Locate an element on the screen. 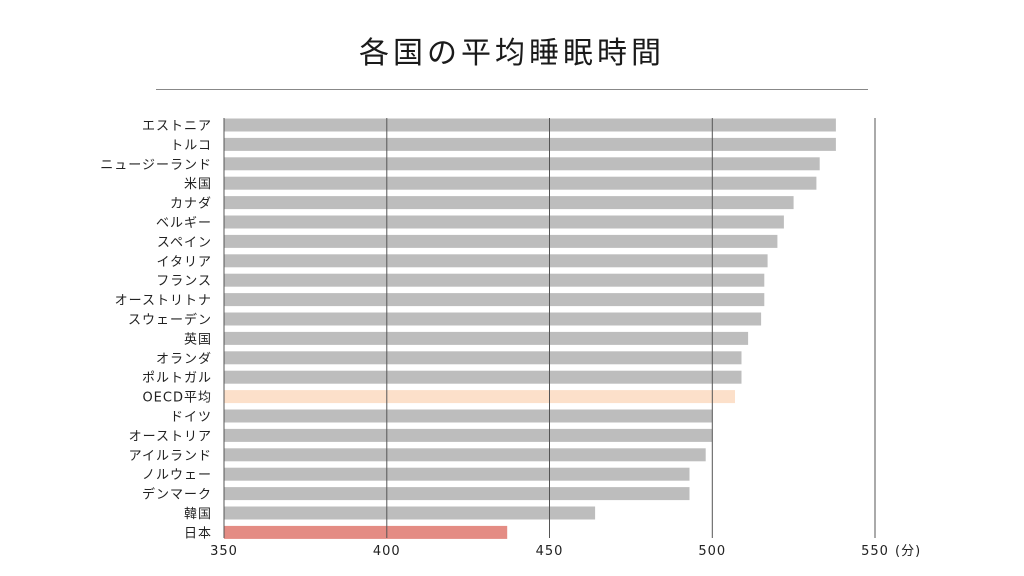 The image size is (1024, 576). category-label: オーストリトナ is located at coordinates (163, 301).